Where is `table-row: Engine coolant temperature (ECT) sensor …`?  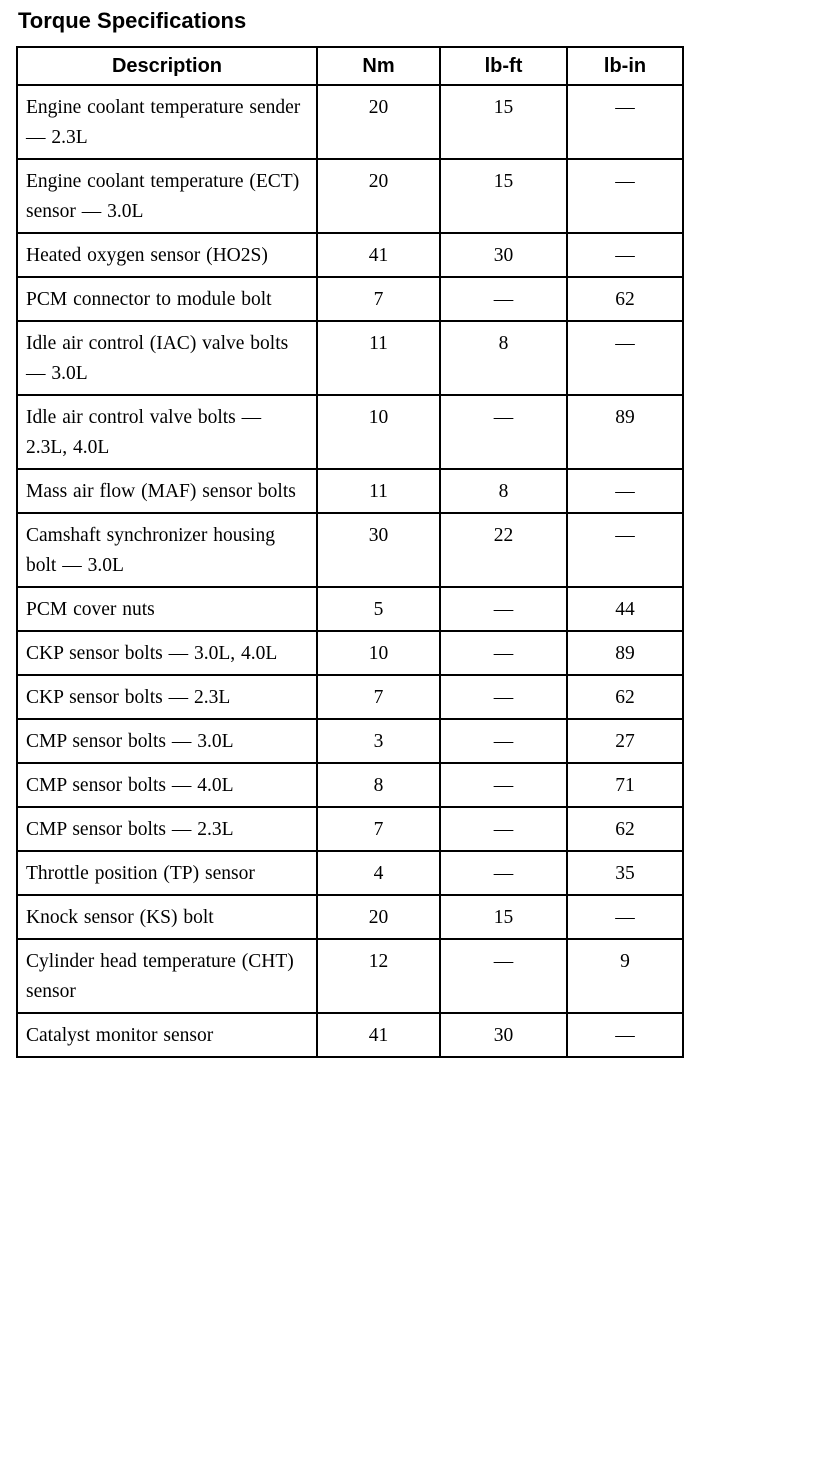 table-row: Engine coolant temperature (ECT) sensor … is located at coordinates (350, 196).